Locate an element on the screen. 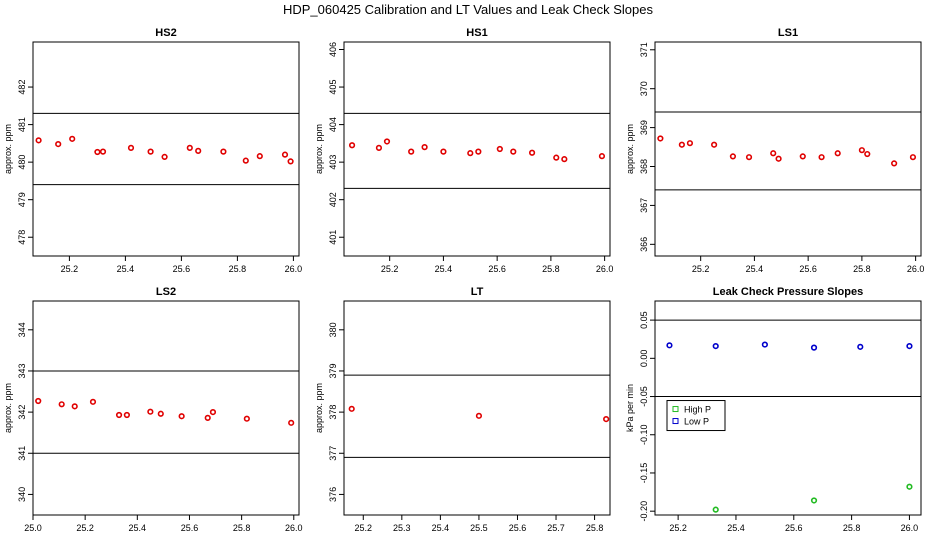  y-tick-label: 403 is located at coordinates (333, 162).